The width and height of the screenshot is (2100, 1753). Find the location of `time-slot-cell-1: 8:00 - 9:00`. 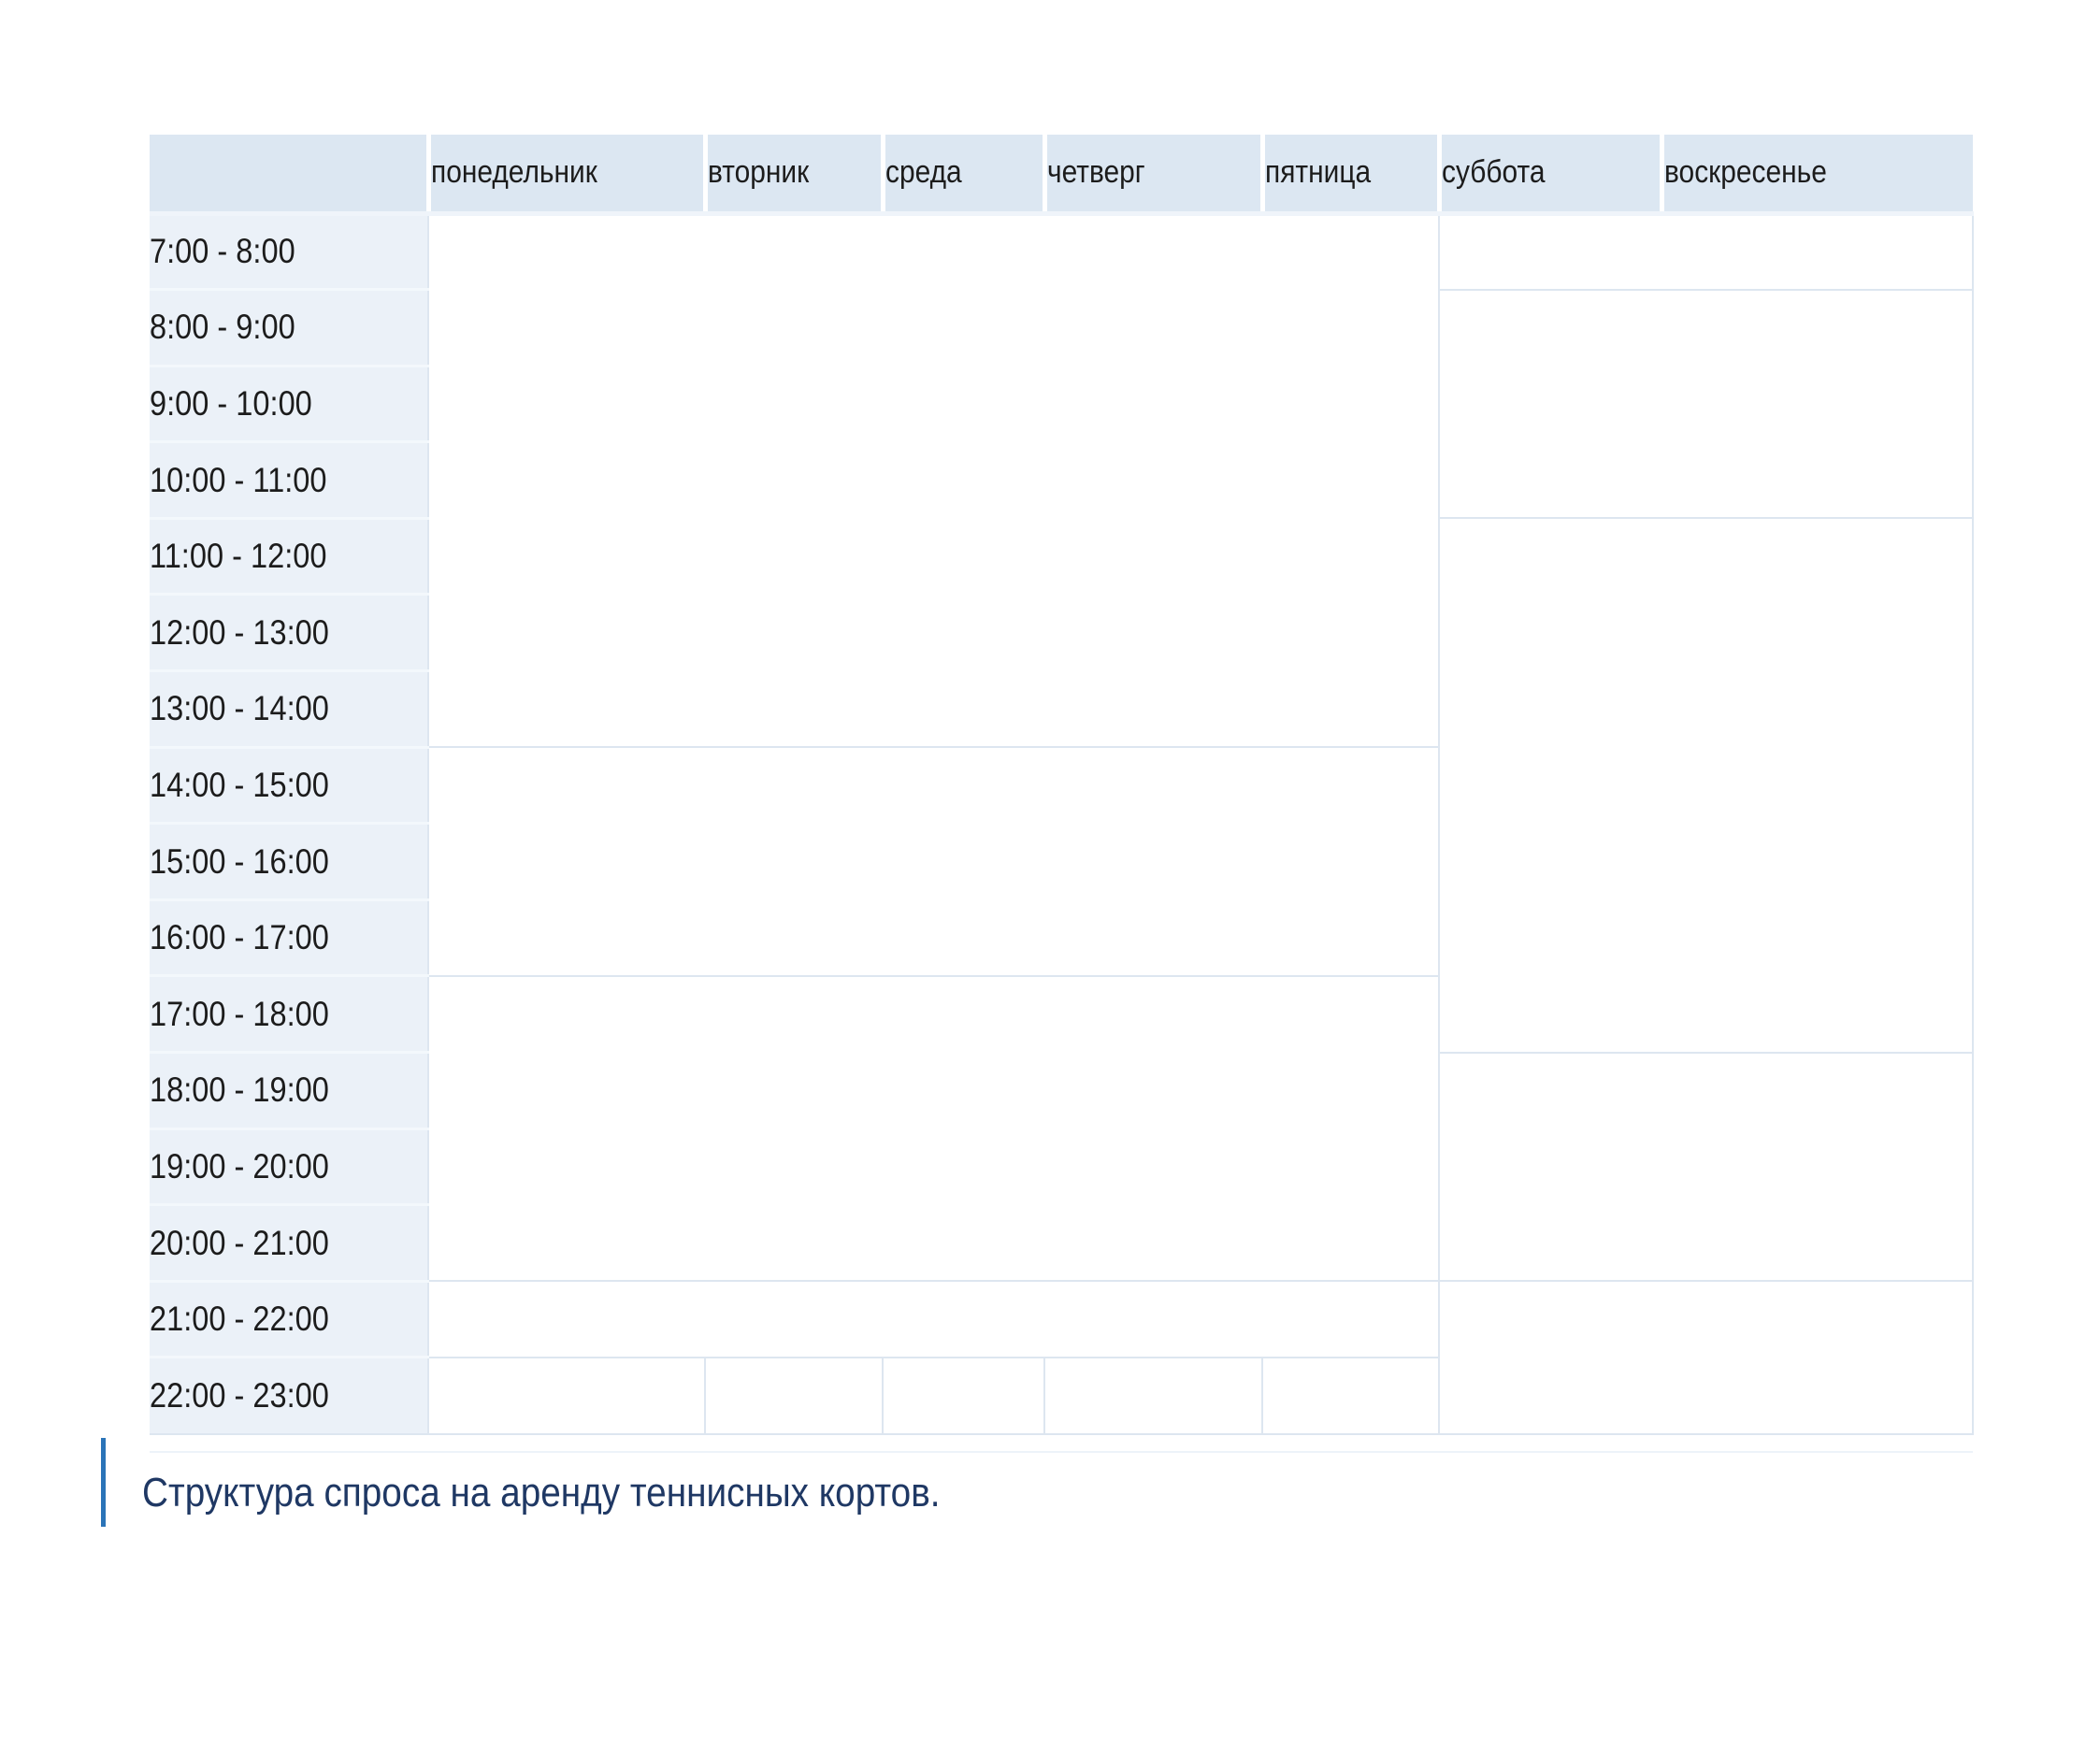

time-slot-cell-1: 8:00 - 9:00 is located at coordinates (289, 327).